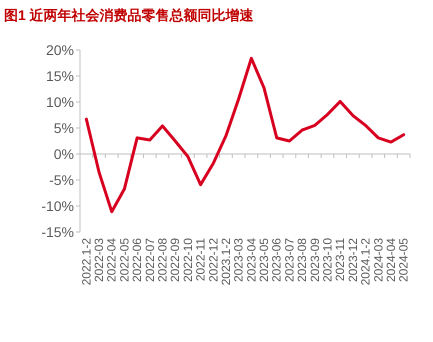 The image size is (433, 342). Describe the element at coordinates (302, 260) in the screenshot. I see `x-tick-label: 2023-08` at that location.